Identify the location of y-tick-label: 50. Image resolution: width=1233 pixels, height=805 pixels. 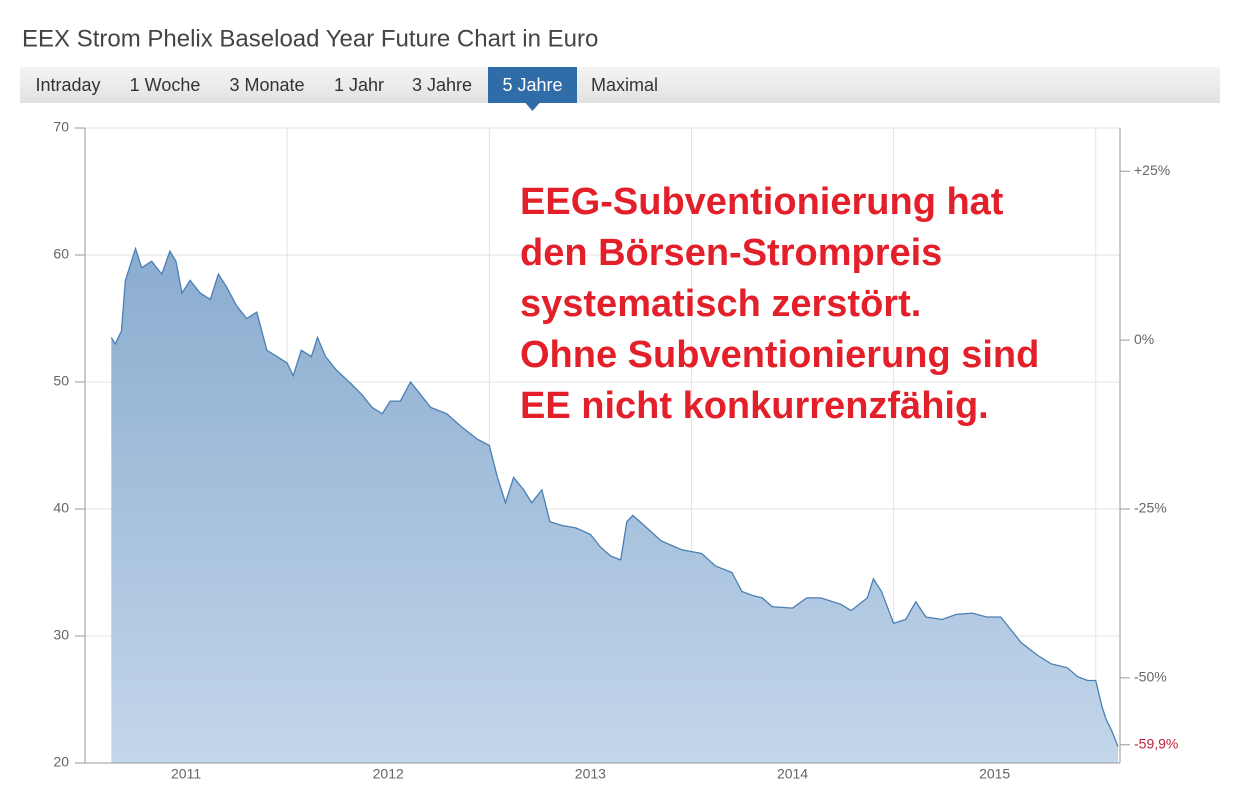
(61, 381).